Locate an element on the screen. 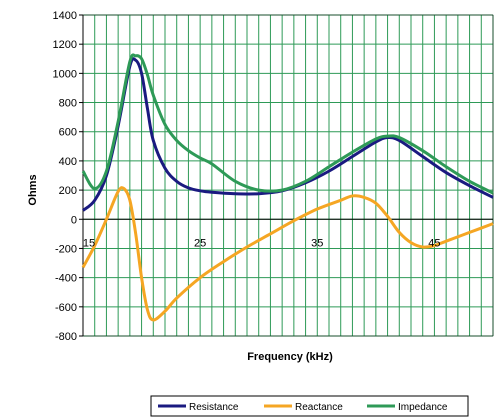 This screenshot has height=419, width=495. y-tick-label: 1400 is located at coordinates (65, 16).